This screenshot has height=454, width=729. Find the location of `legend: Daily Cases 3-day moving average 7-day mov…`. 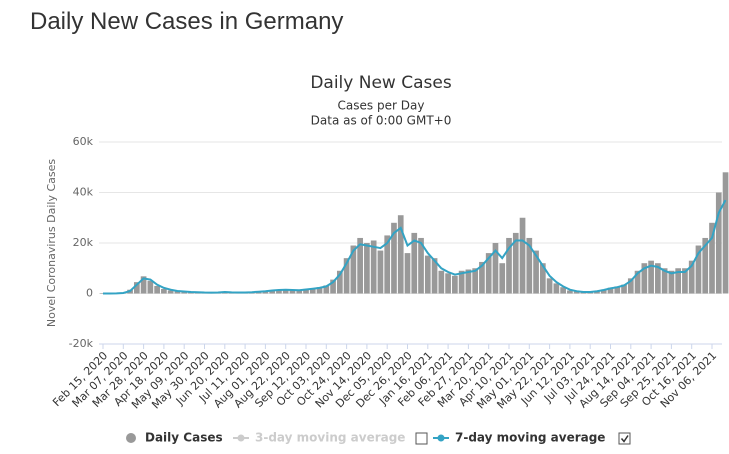

legend: Daily Cases 3-day moving average 7-day mov… is located at coordinates (378, 438).